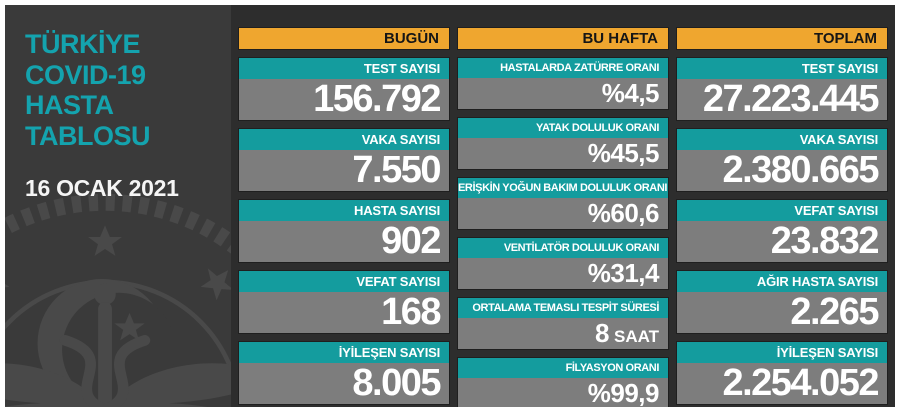 Image resolution: width=900 pixels, height=413 pixels. What do you see at coordinates (563, 213) in the screenshot?
I see `stat-value-area: %60,6` at bounding box center [563, 213].